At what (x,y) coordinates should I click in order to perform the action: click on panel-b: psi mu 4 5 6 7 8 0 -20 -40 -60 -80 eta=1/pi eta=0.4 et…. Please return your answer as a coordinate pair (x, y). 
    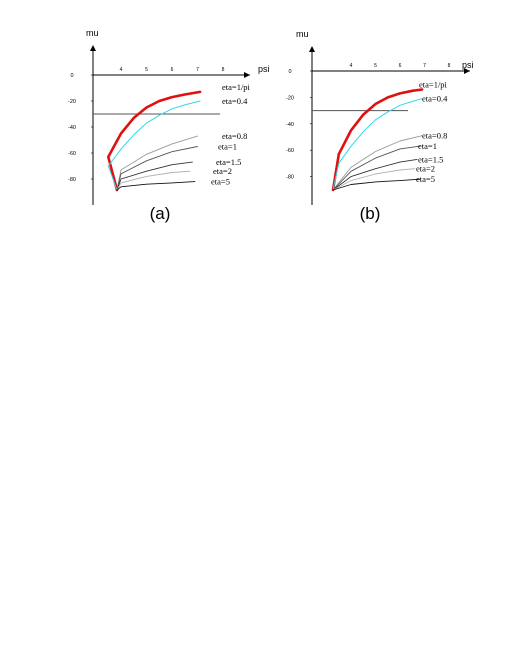
    Looking at the image, I should click on (379, 126).